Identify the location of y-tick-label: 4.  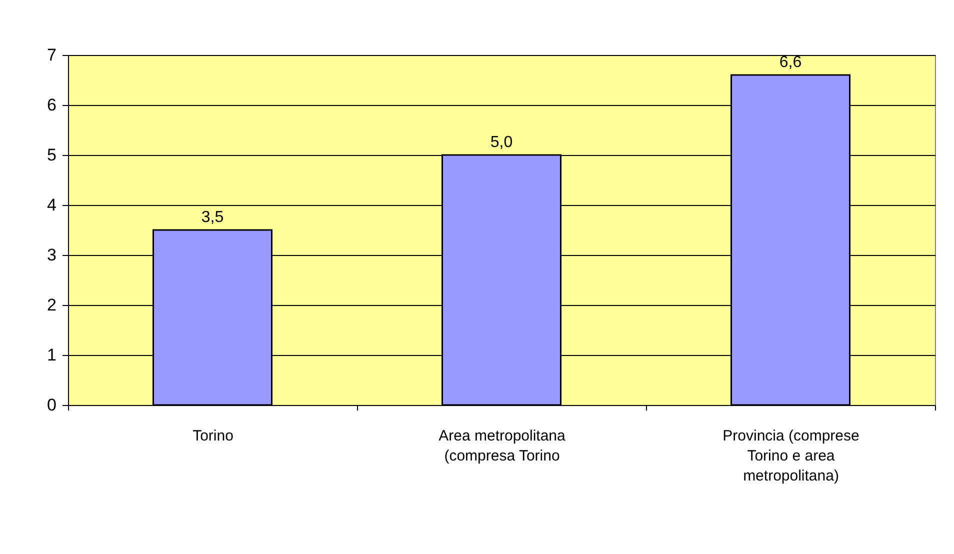
(51, 205).